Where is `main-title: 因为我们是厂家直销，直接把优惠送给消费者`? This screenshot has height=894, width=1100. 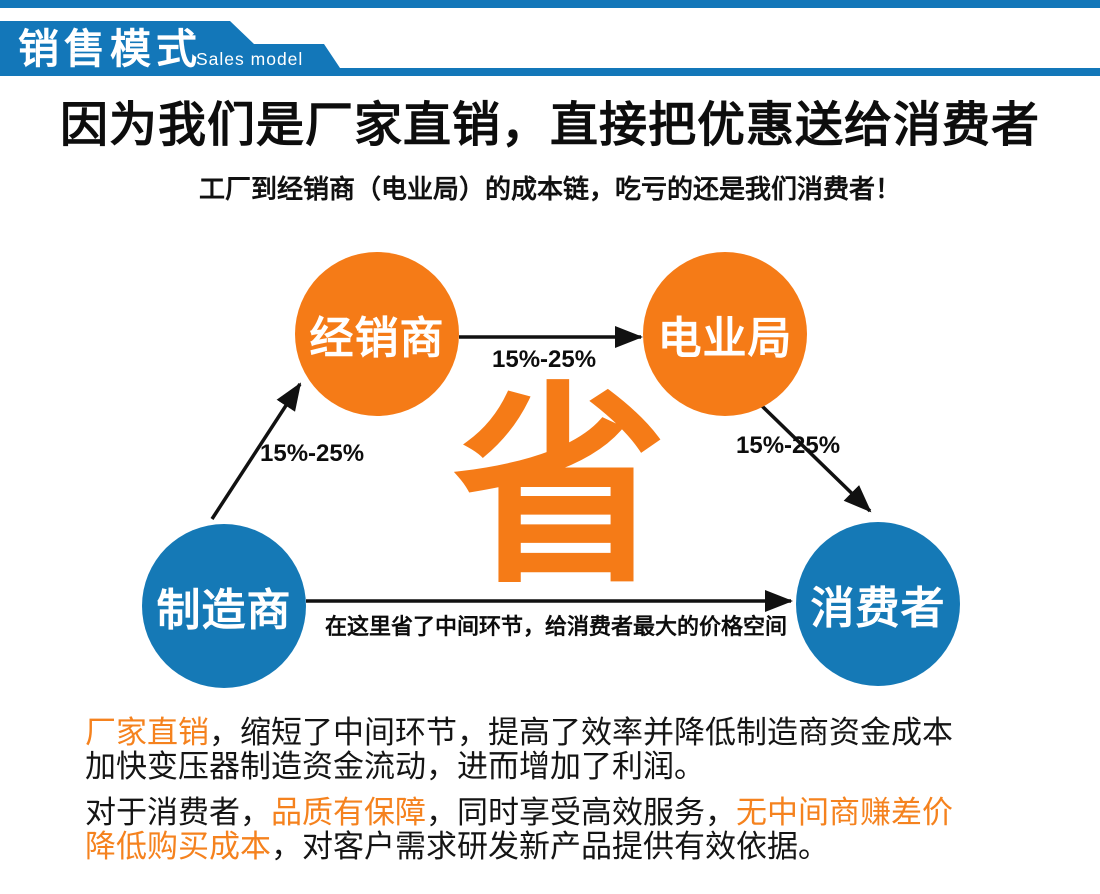
main-title: 因为我们是厂家直销，直接把优惠送给消费者 is located at coordinates (549, 125).